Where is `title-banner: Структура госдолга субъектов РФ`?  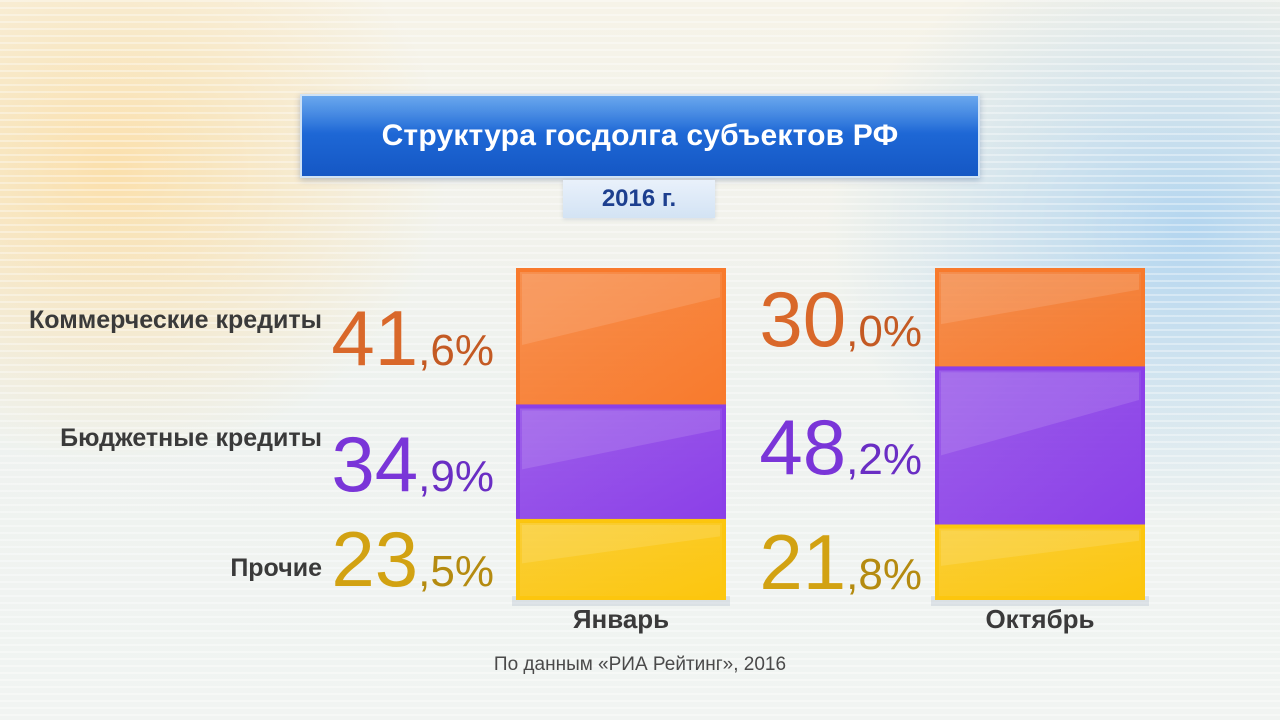
title-banner: Структура госдолга субъектов РФ is located at coordinates (640, 136).